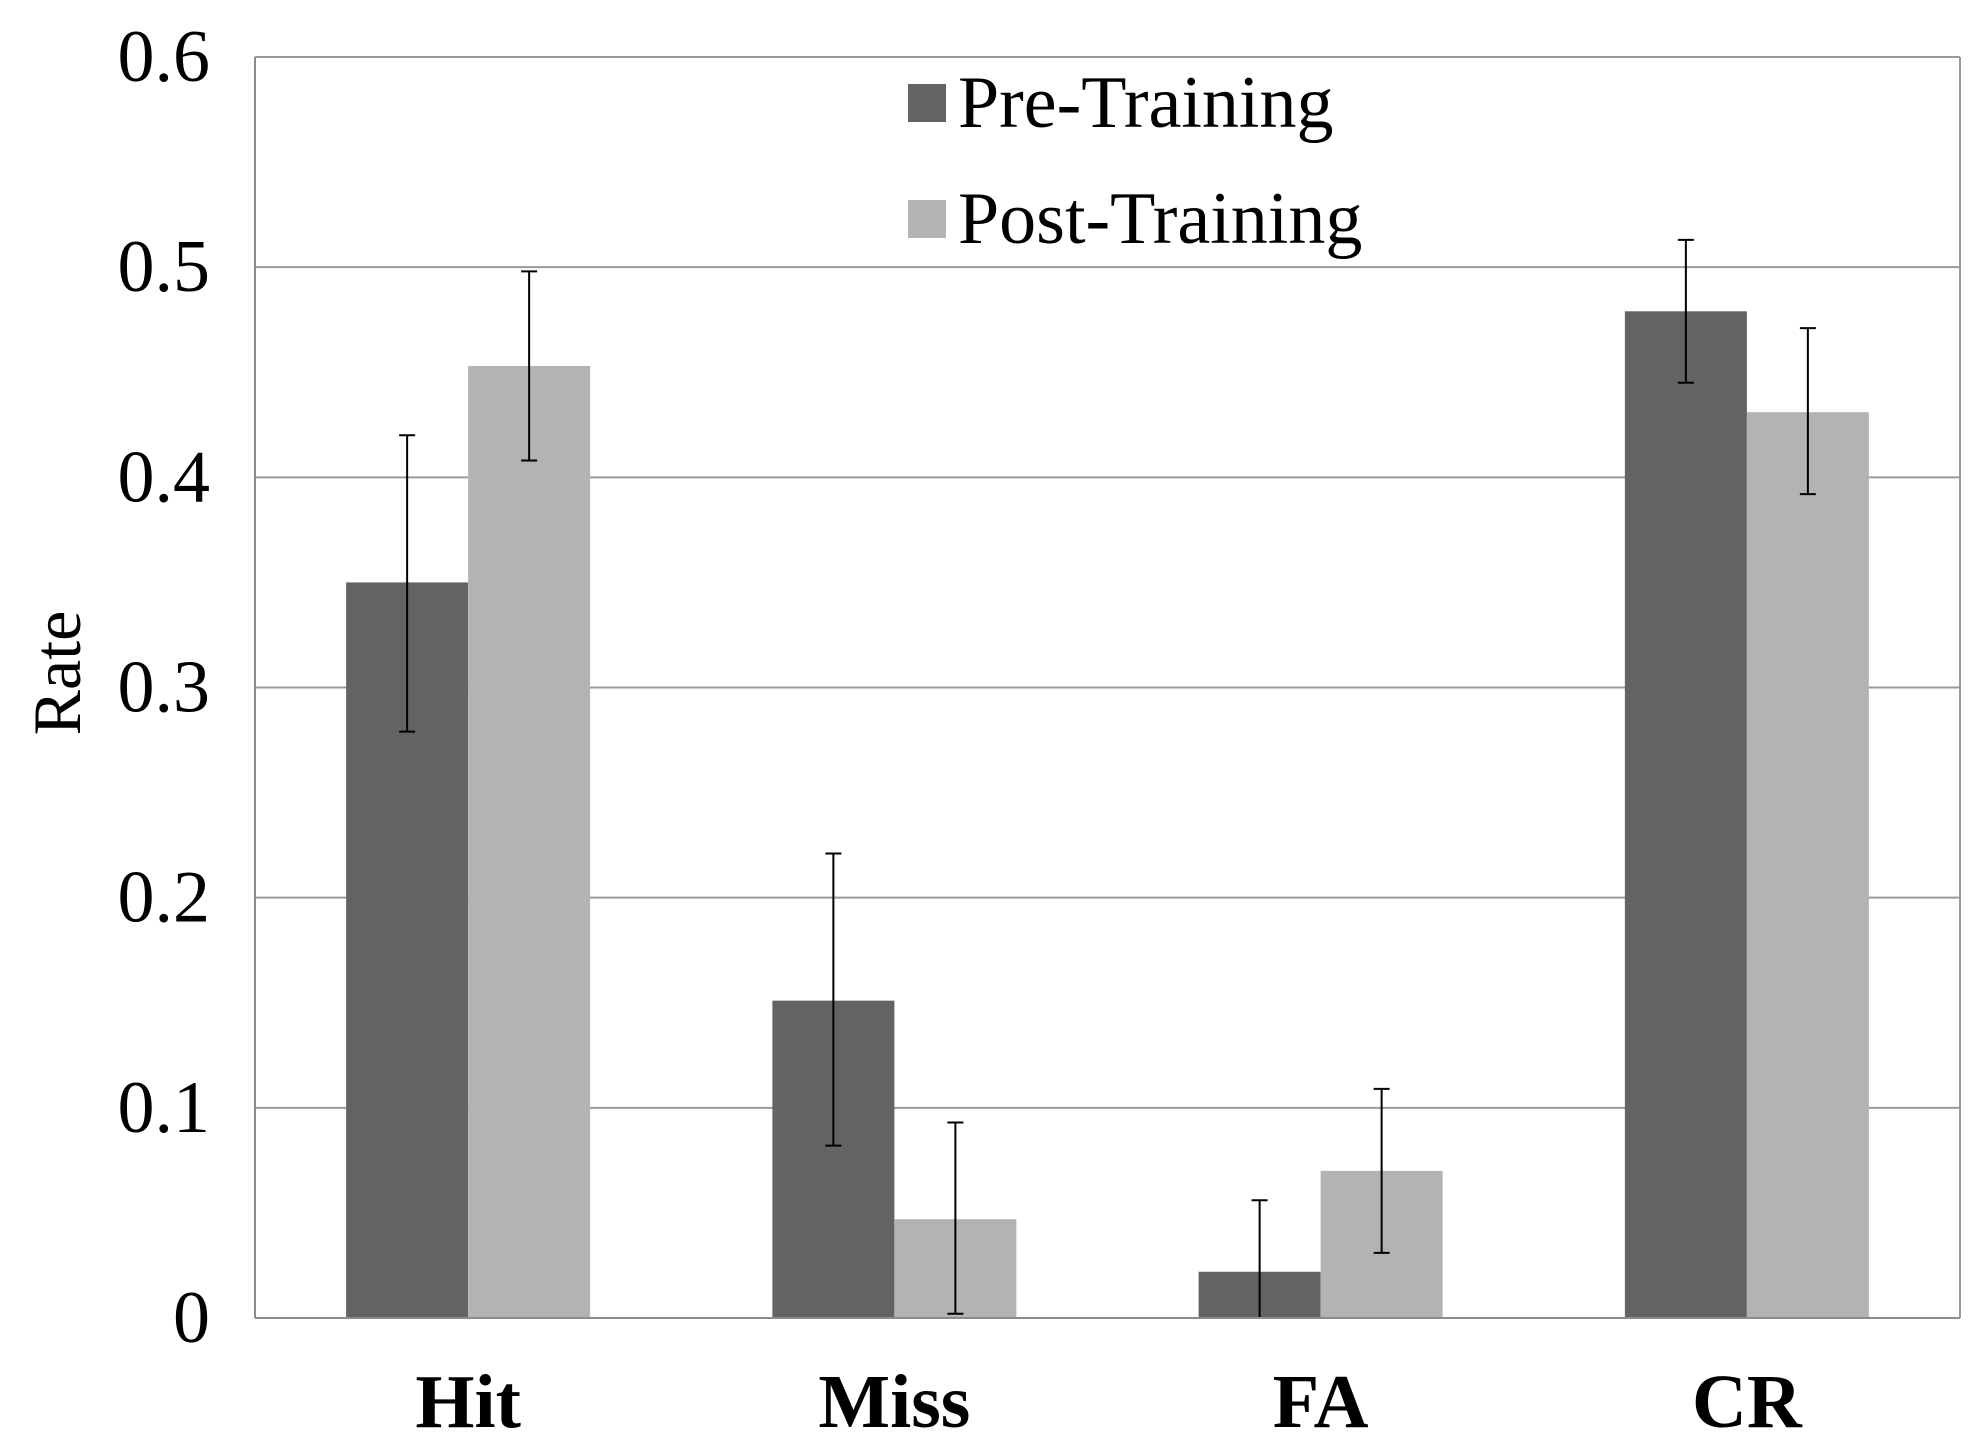 The height and width of the screenshot is (1439, 1979). I want to click on y-tick-label-0.6: 0.6, so click(164, 57).